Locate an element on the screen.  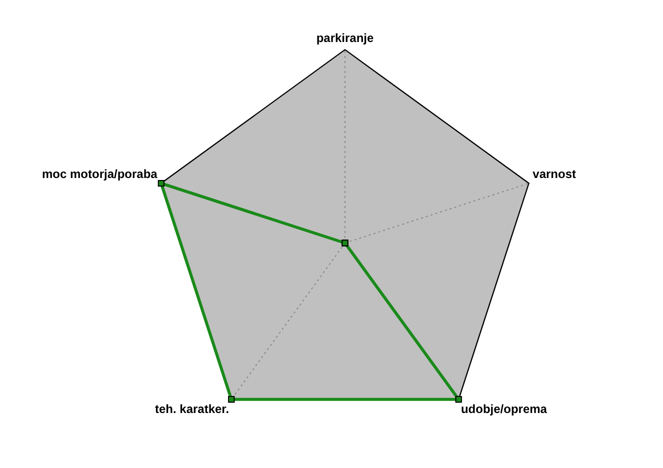
spoke-label: varnost is located at coordinates (554, 174).